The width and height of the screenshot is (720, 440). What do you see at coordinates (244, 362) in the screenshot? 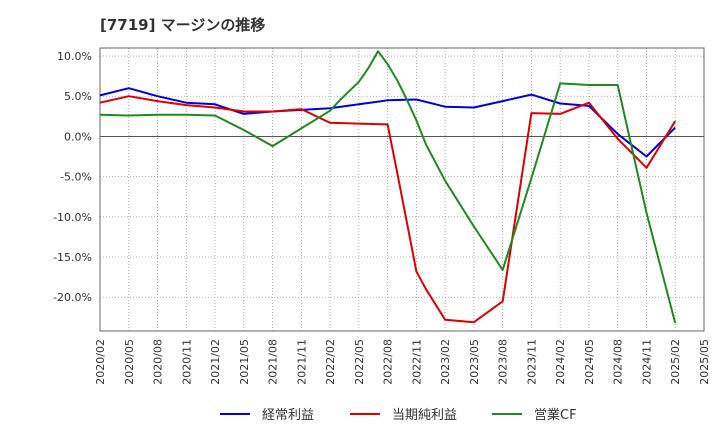
I see `x-tick-label: 2021/05` at bounding box center [244, 362].